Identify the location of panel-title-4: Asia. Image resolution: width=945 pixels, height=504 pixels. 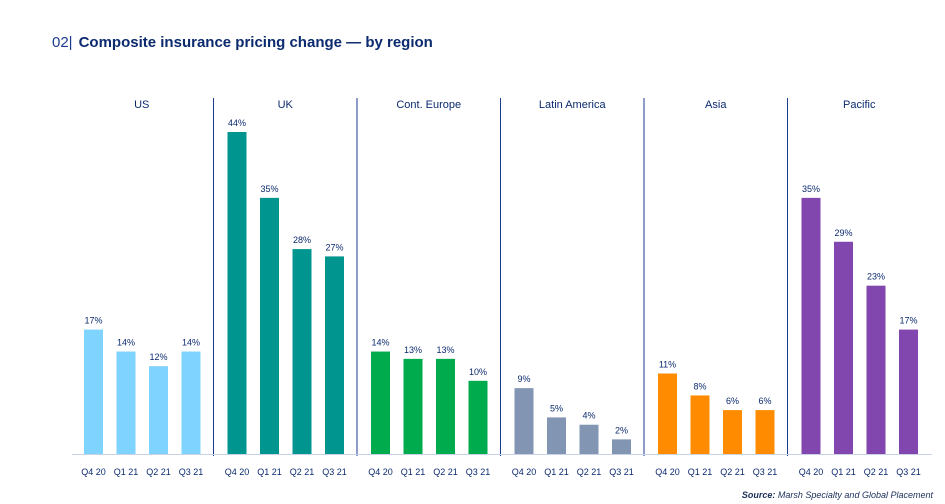
(716, 105).